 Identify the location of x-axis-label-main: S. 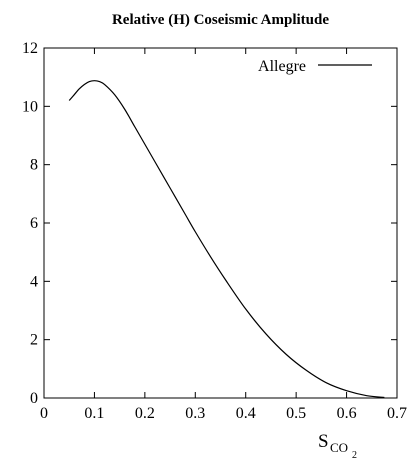
(323, 441).